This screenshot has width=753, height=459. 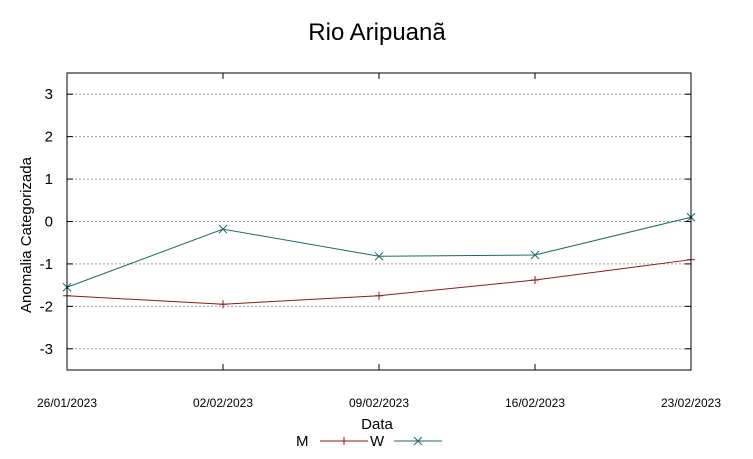 I want to click on x-axis-label: Data, so click(x=377, y=424).